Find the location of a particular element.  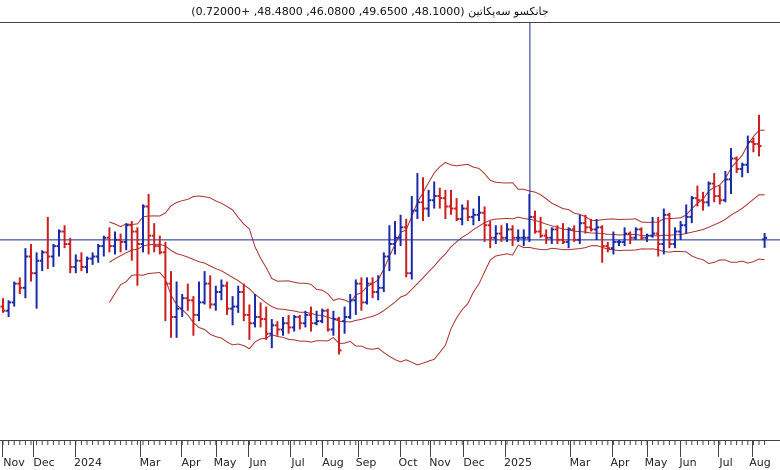

x-tick-label: Jun is located at coordinates (257, 462).